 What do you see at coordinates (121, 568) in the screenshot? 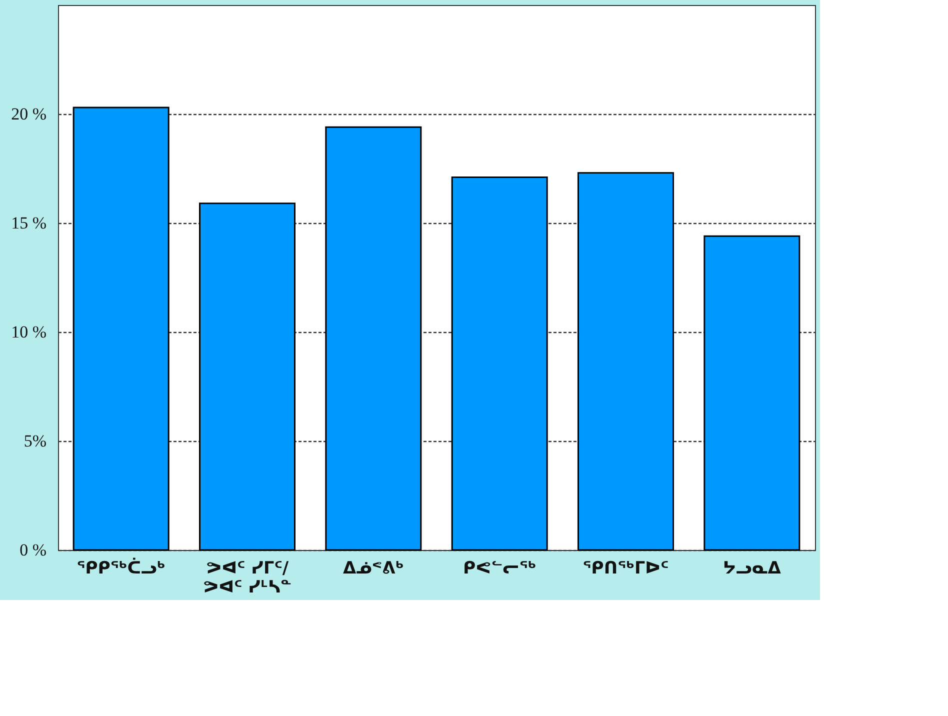
I see `x-tick-label: ᕿᑭᖅᑖᓗᒃ` at bounding box center [121, 568].